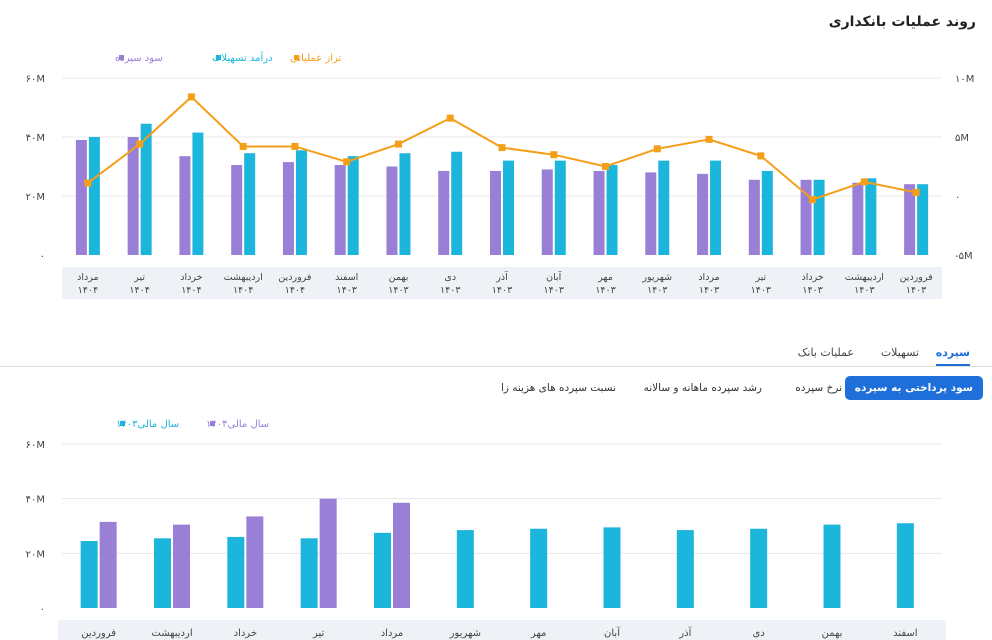 The height and width of the screenshot is (640, 992). I want to click on x-tick-month: دی, so click(759, 633).